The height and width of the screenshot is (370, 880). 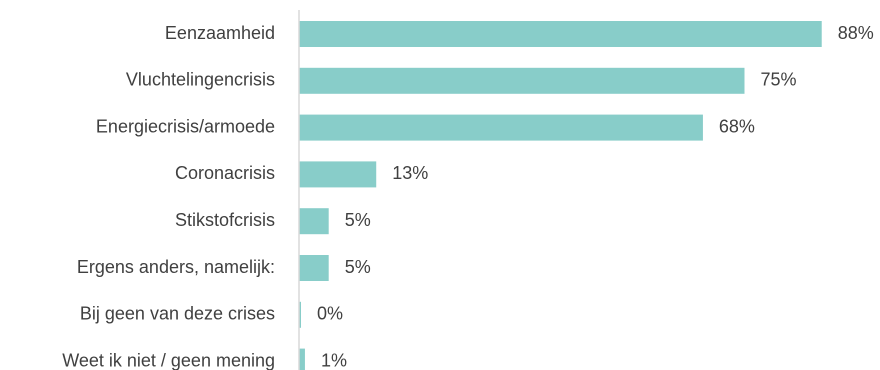 What do you see at coordinates (779, 80) in the screenshot?
I see `value-label: 75%` at bounding box center [779, 80].